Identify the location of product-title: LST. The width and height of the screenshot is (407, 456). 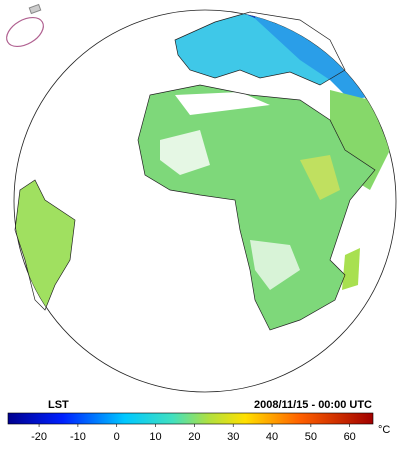
(58, 405).